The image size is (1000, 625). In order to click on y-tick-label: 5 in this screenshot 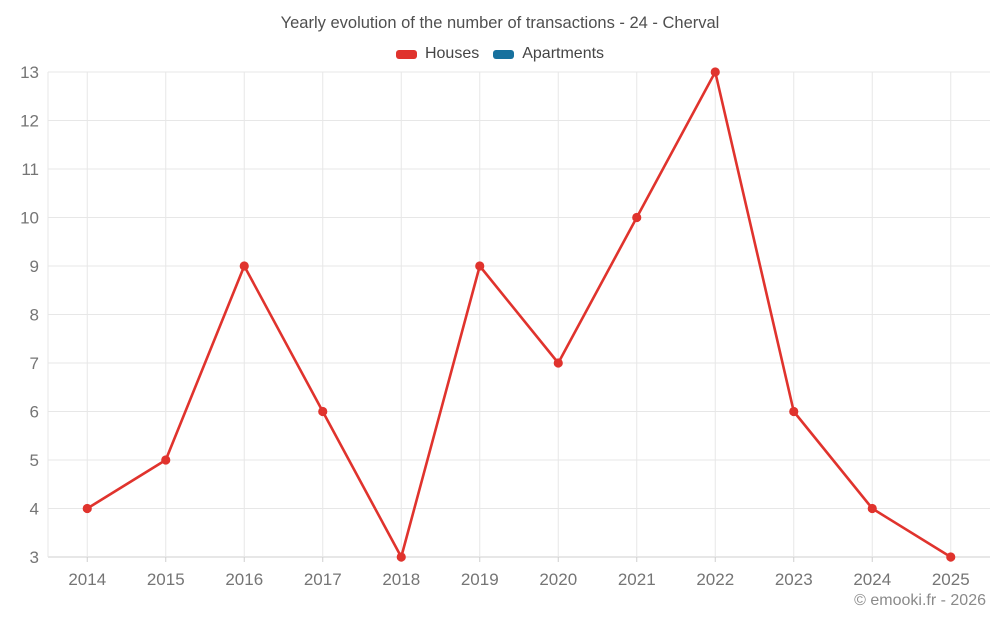, I will do `click(34, 460)`.